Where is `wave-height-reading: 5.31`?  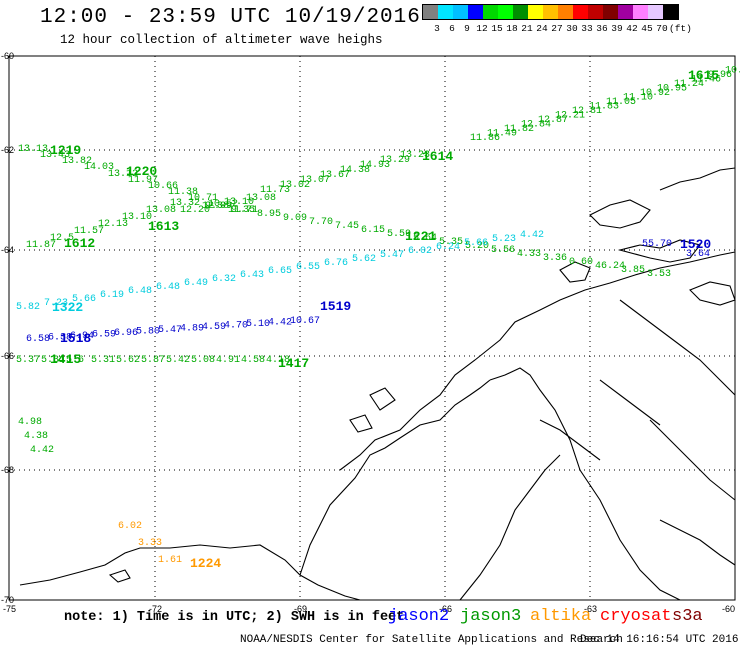
wave-height-reading: 5.31 is located at coordinates (53, 360).